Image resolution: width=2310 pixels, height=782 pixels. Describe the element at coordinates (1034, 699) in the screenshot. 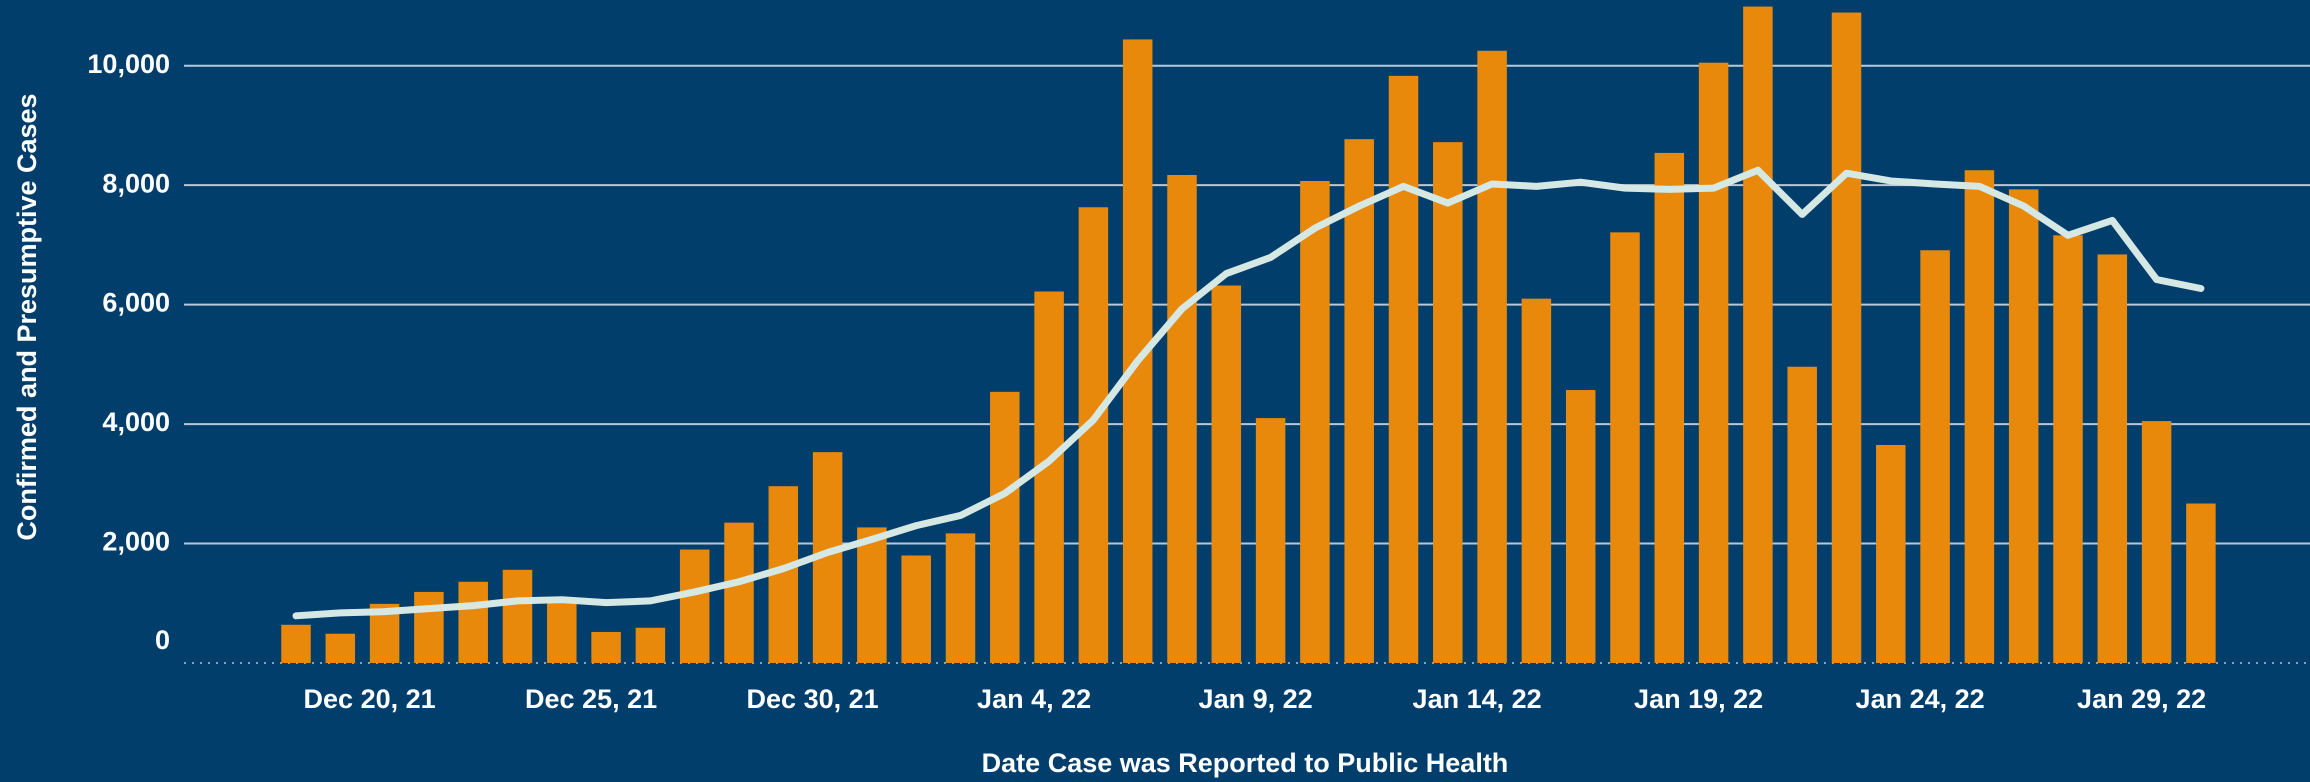

I see `x-tick-label: Jan 4, 22` at that location.